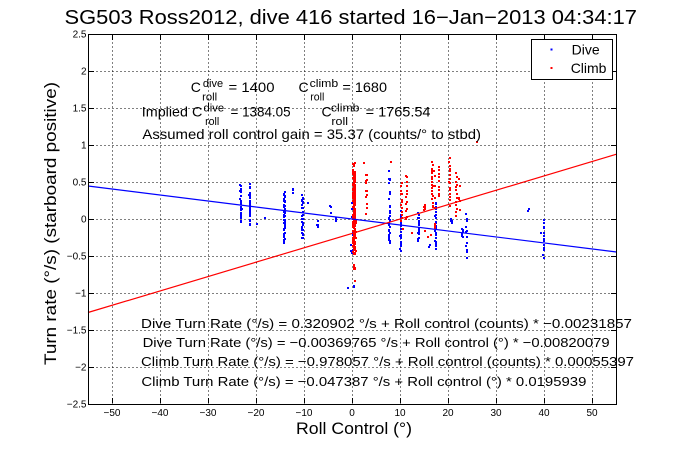 Image resolution: width=681 pixels, height=454 pixels. I want to click on svg-text: Dive, so click(586, 49).